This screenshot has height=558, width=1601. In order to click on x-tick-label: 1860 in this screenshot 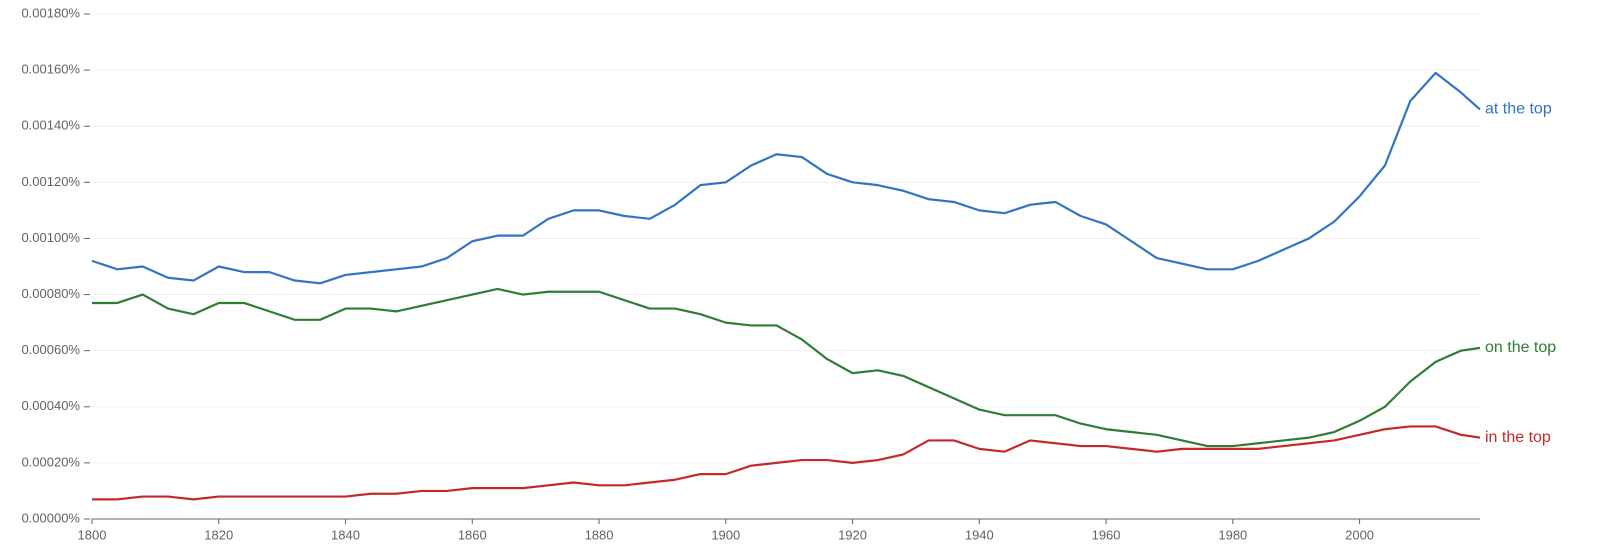, I will do `click(472, 534)`.